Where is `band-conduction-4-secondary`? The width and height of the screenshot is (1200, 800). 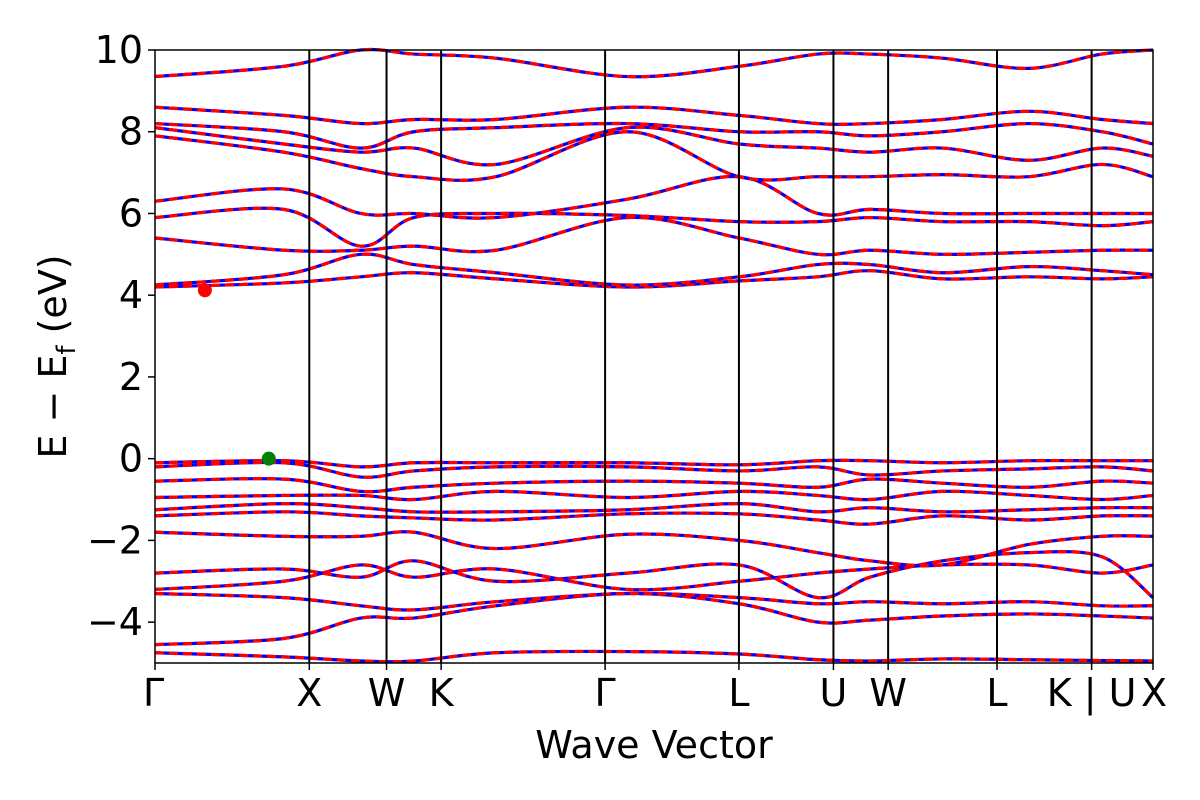 band-conduction-4-secondary is located at coordinates (654, 227).